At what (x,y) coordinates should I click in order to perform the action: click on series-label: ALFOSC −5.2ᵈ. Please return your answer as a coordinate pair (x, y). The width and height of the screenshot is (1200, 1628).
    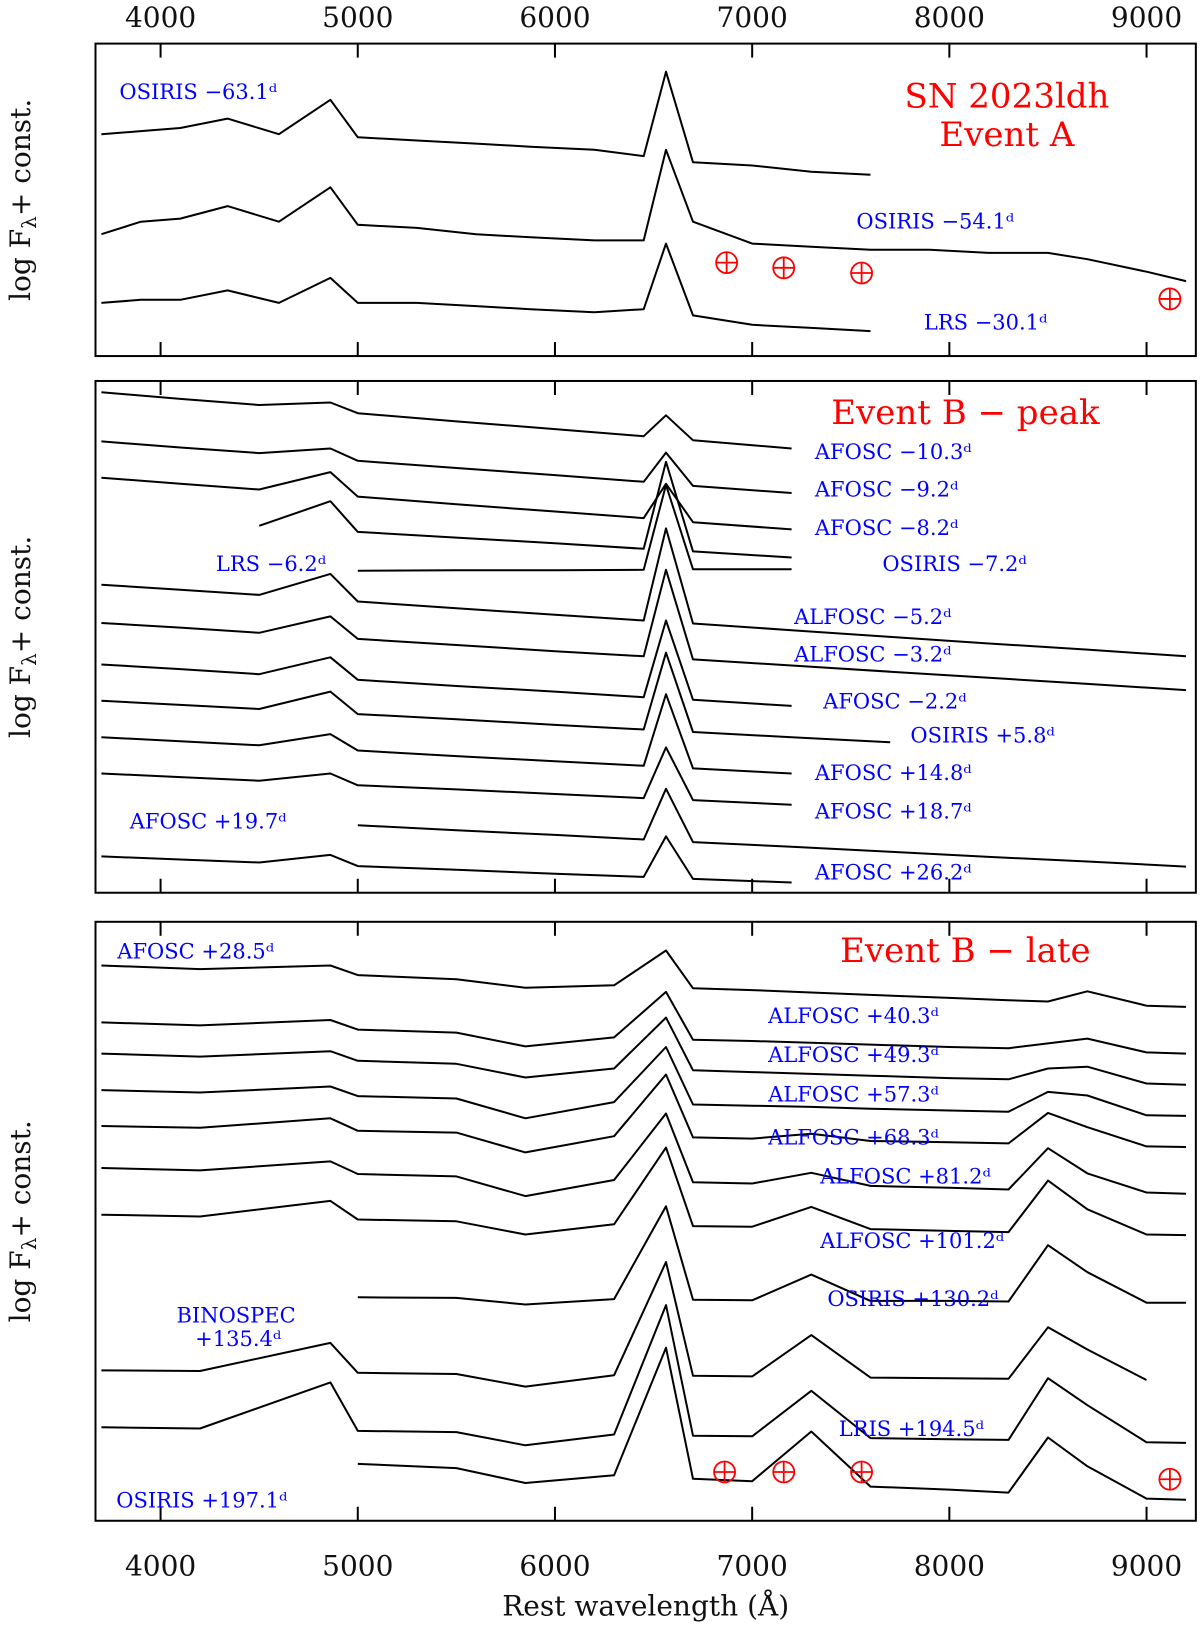
    Looking at the image, I should click on (872, 617).